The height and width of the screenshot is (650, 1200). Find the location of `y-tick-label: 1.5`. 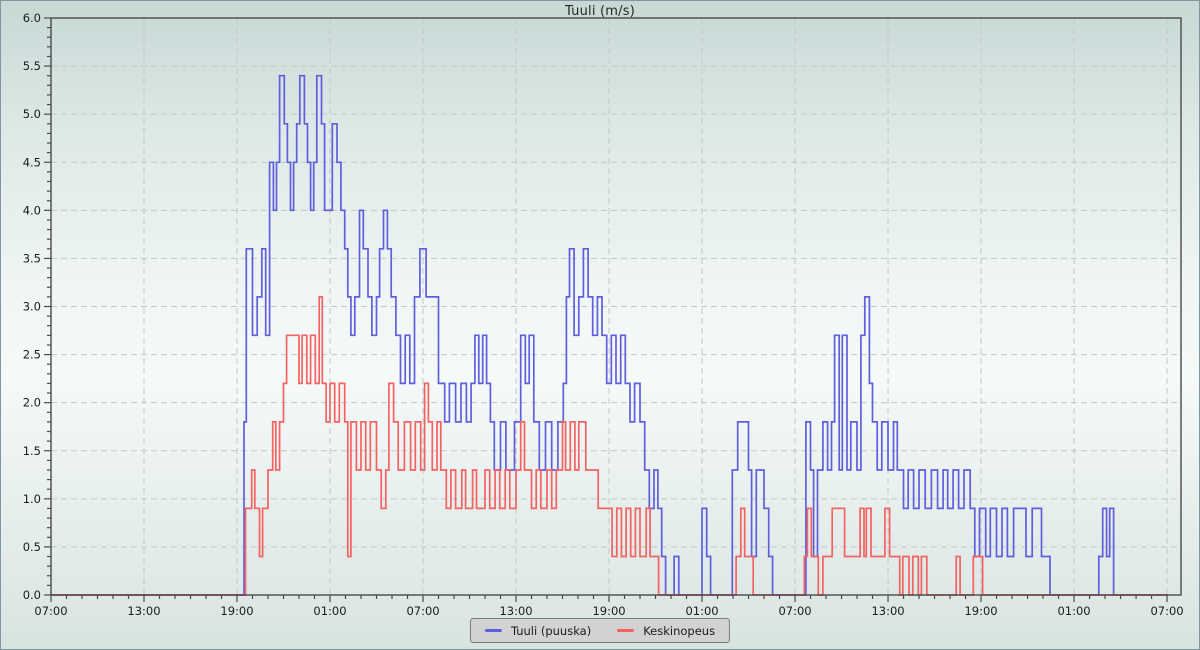

y-tick-label: 1.5 is located at coordinates (32, 451).